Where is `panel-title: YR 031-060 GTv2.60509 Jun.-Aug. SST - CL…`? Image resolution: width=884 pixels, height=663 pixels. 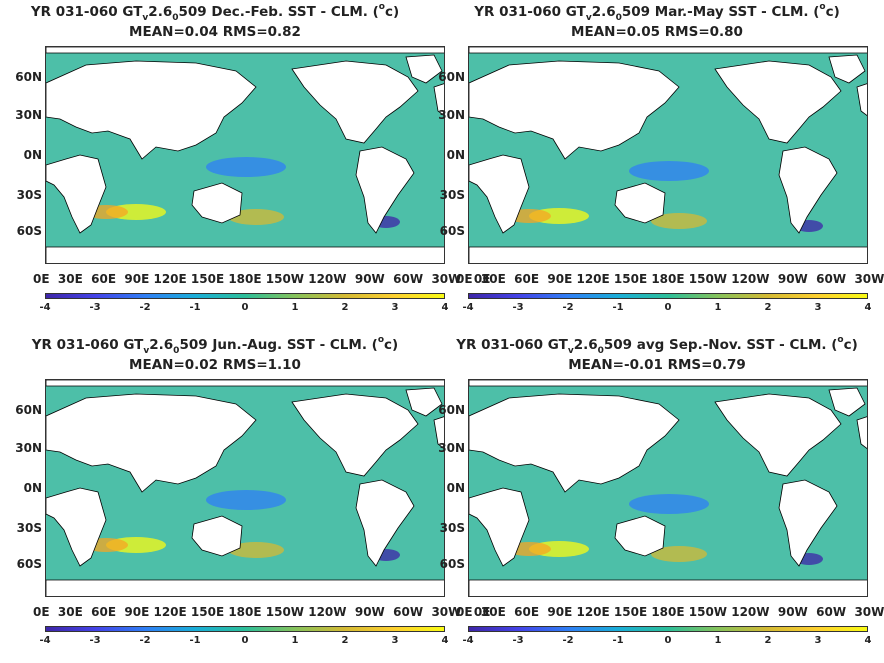 panel-title: YR 031-060 GTv2.60509 Jun.-Aug. SST - CL… is located at coordinates (215, 345).